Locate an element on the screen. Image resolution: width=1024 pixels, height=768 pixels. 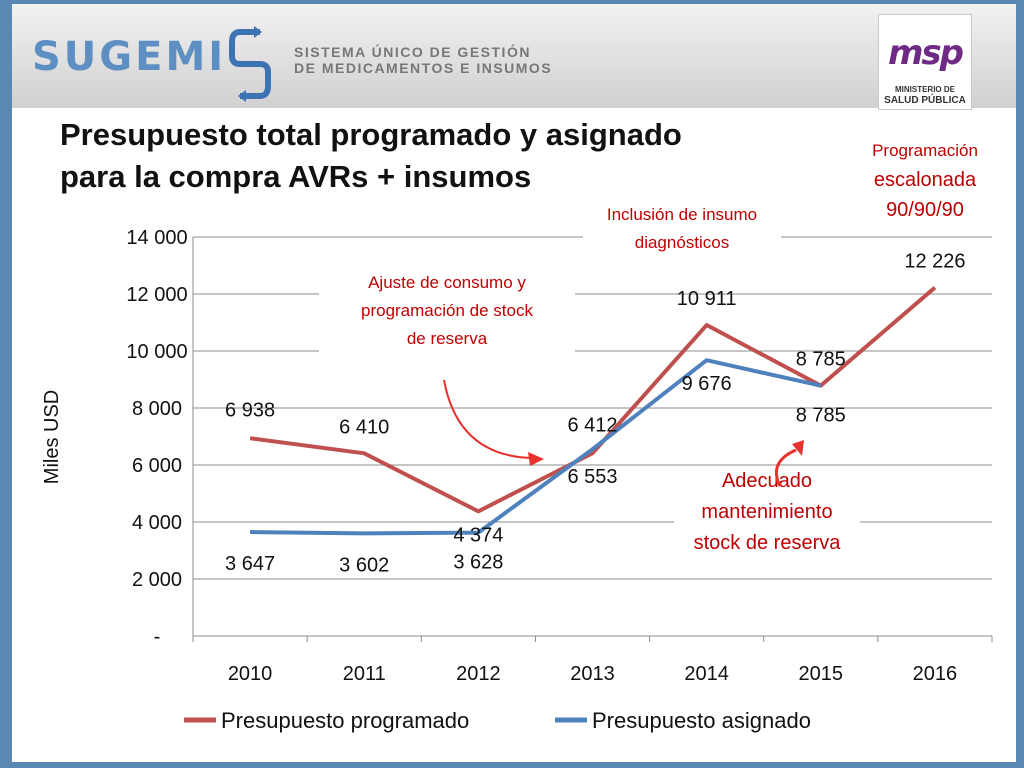
data-label-programado: 6 412 is located at coordinates (592, 425).